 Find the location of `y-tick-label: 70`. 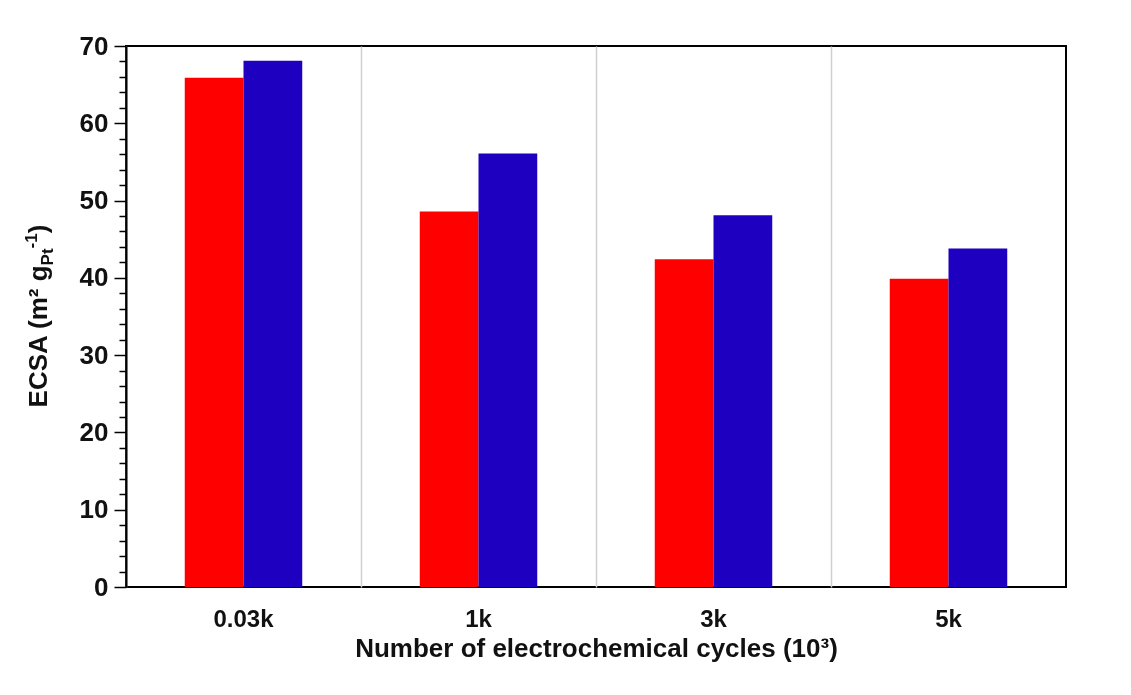

y-tick-label: 70 is located at coordinates (94, 45).